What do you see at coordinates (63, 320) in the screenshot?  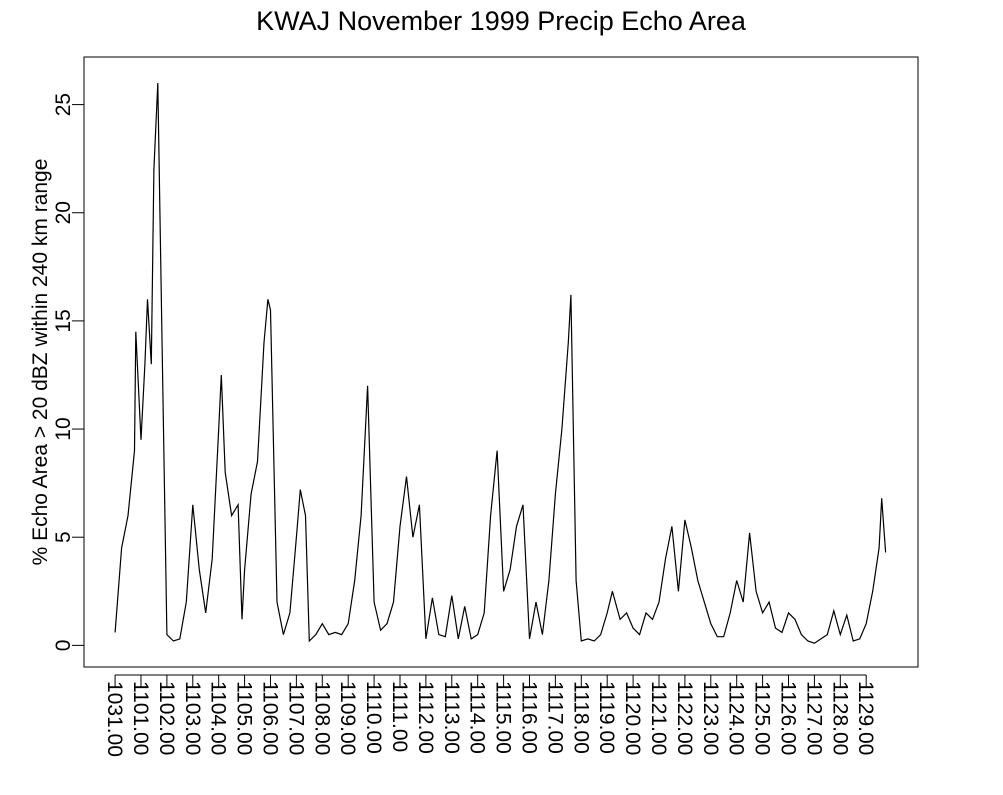 I see `y-tick-label: 15` at bounding box center [63, 320].